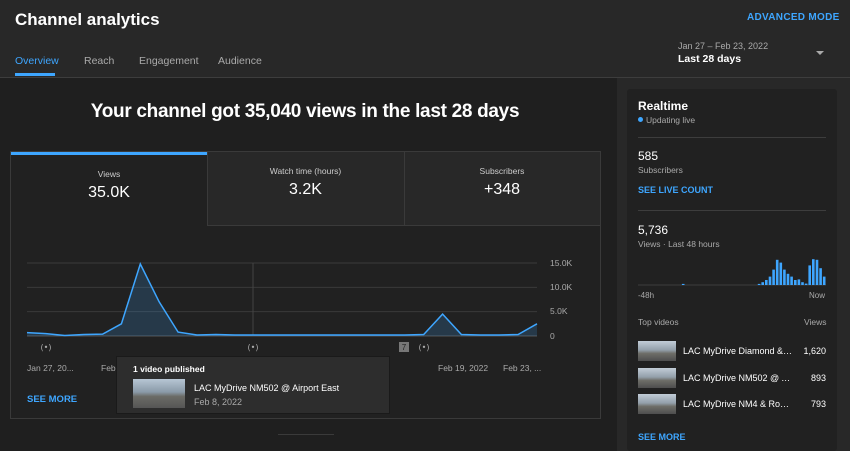 This screenshot has width=850, height=451. I want to click on metric-tab-watch-time: Watch time (hours) 3.2K, so click(305, 189).